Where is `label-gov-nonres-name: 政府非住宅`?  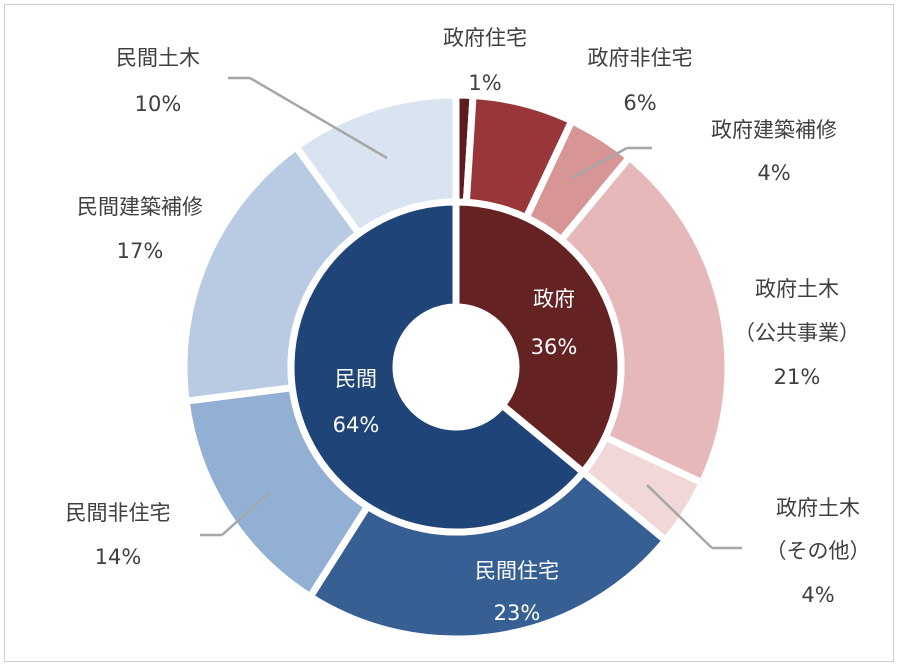
label-gov-nonres-name: 政府非住宅 is located at coordinates (640, 58).